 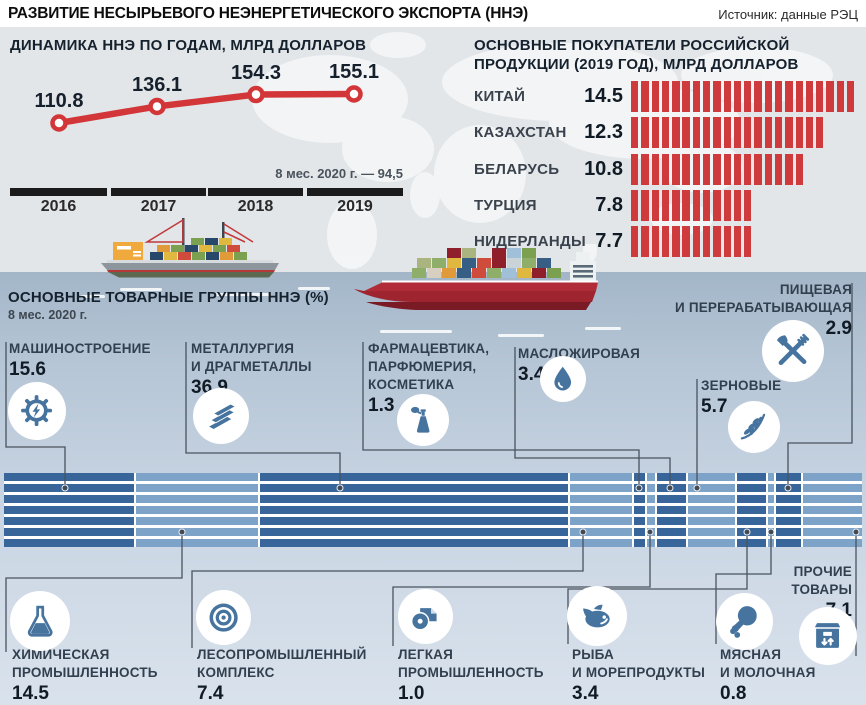 What do you see at coordinates (210, 693) in the screenshot?
I see `group-value: 7.4` at bounding box center [210, 693].